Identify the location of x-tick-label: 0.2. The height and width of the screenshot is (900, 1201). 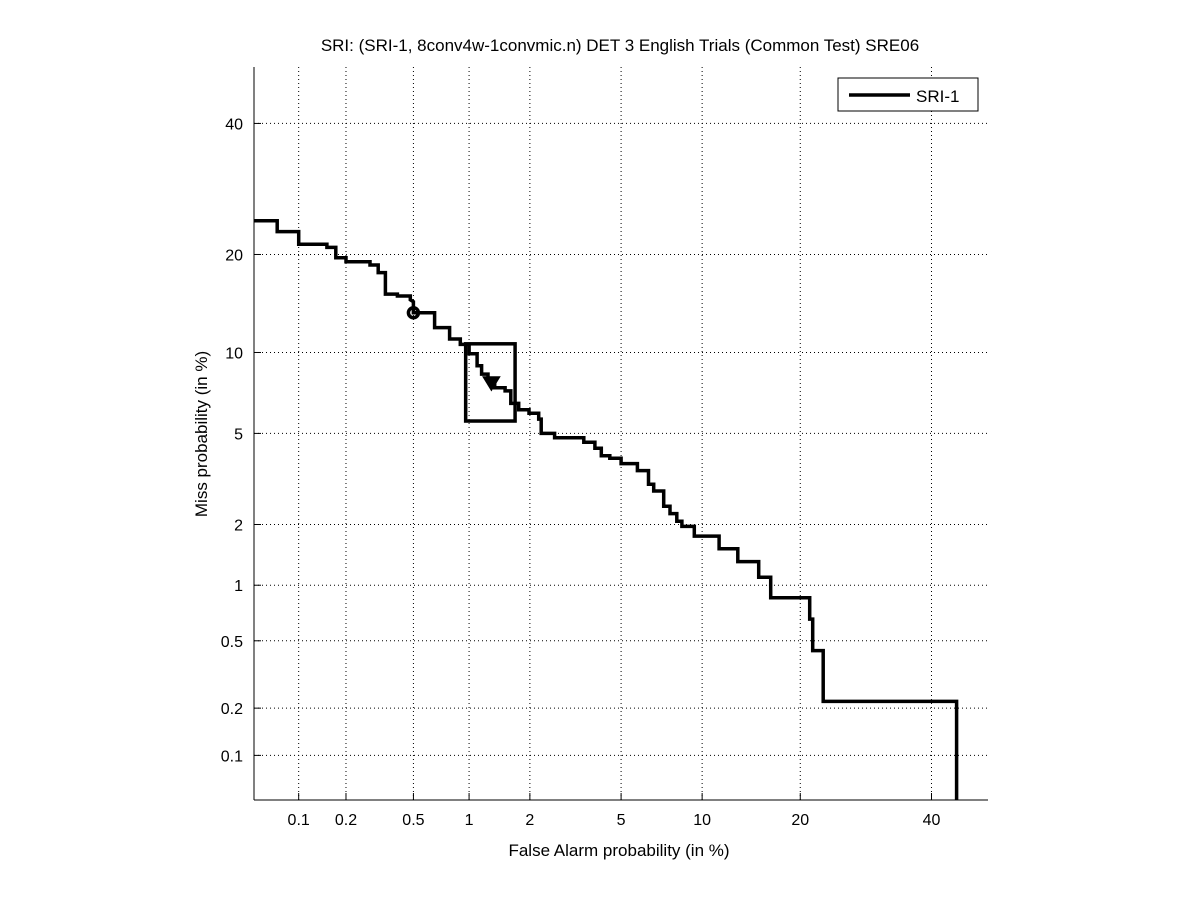
(346, 820).